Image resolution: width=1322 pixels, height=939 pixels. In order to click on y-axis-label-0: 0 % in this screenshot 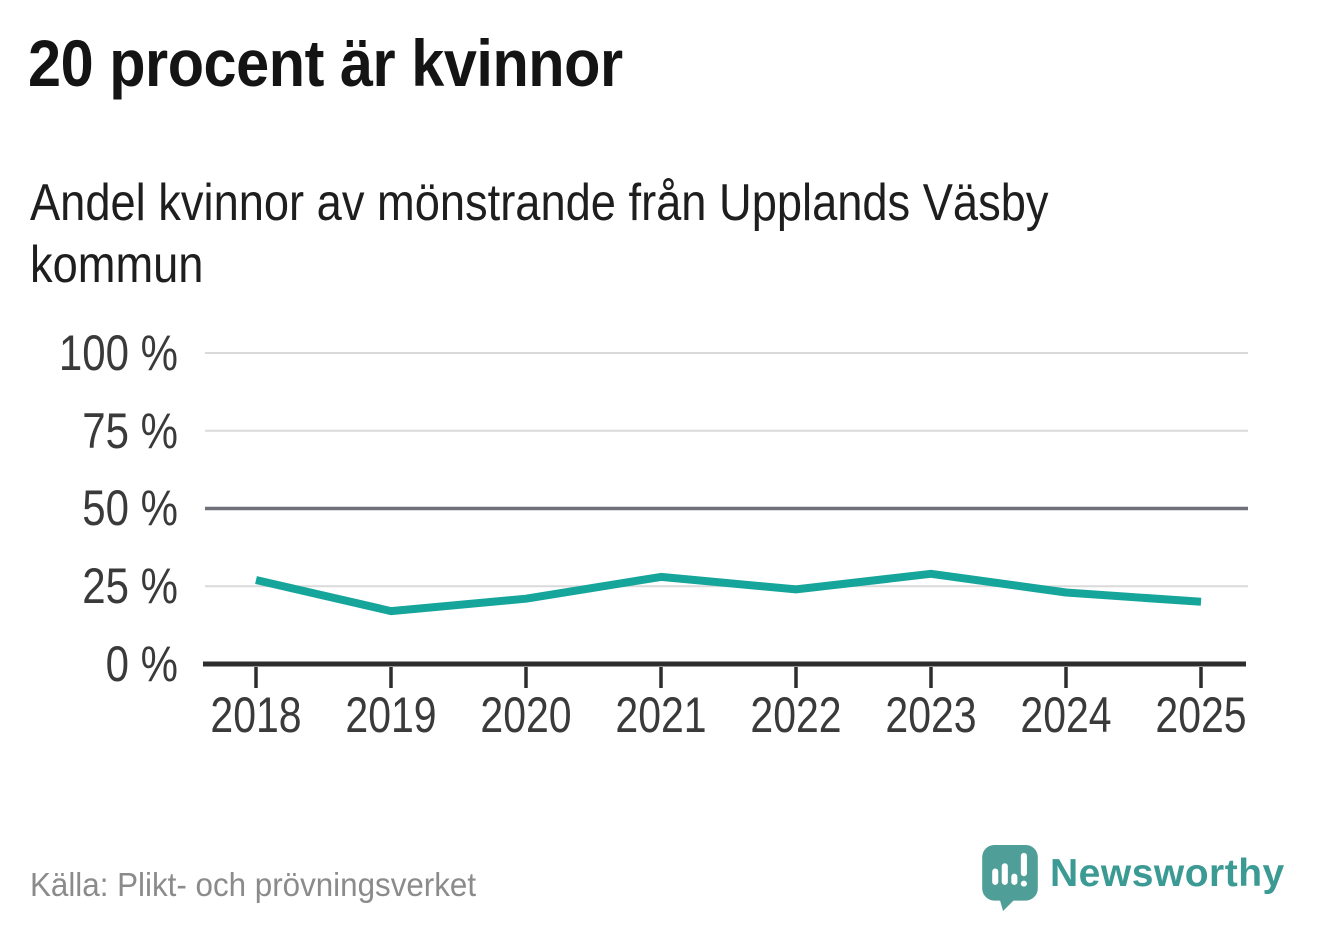, I will do `click(141, 664)`.